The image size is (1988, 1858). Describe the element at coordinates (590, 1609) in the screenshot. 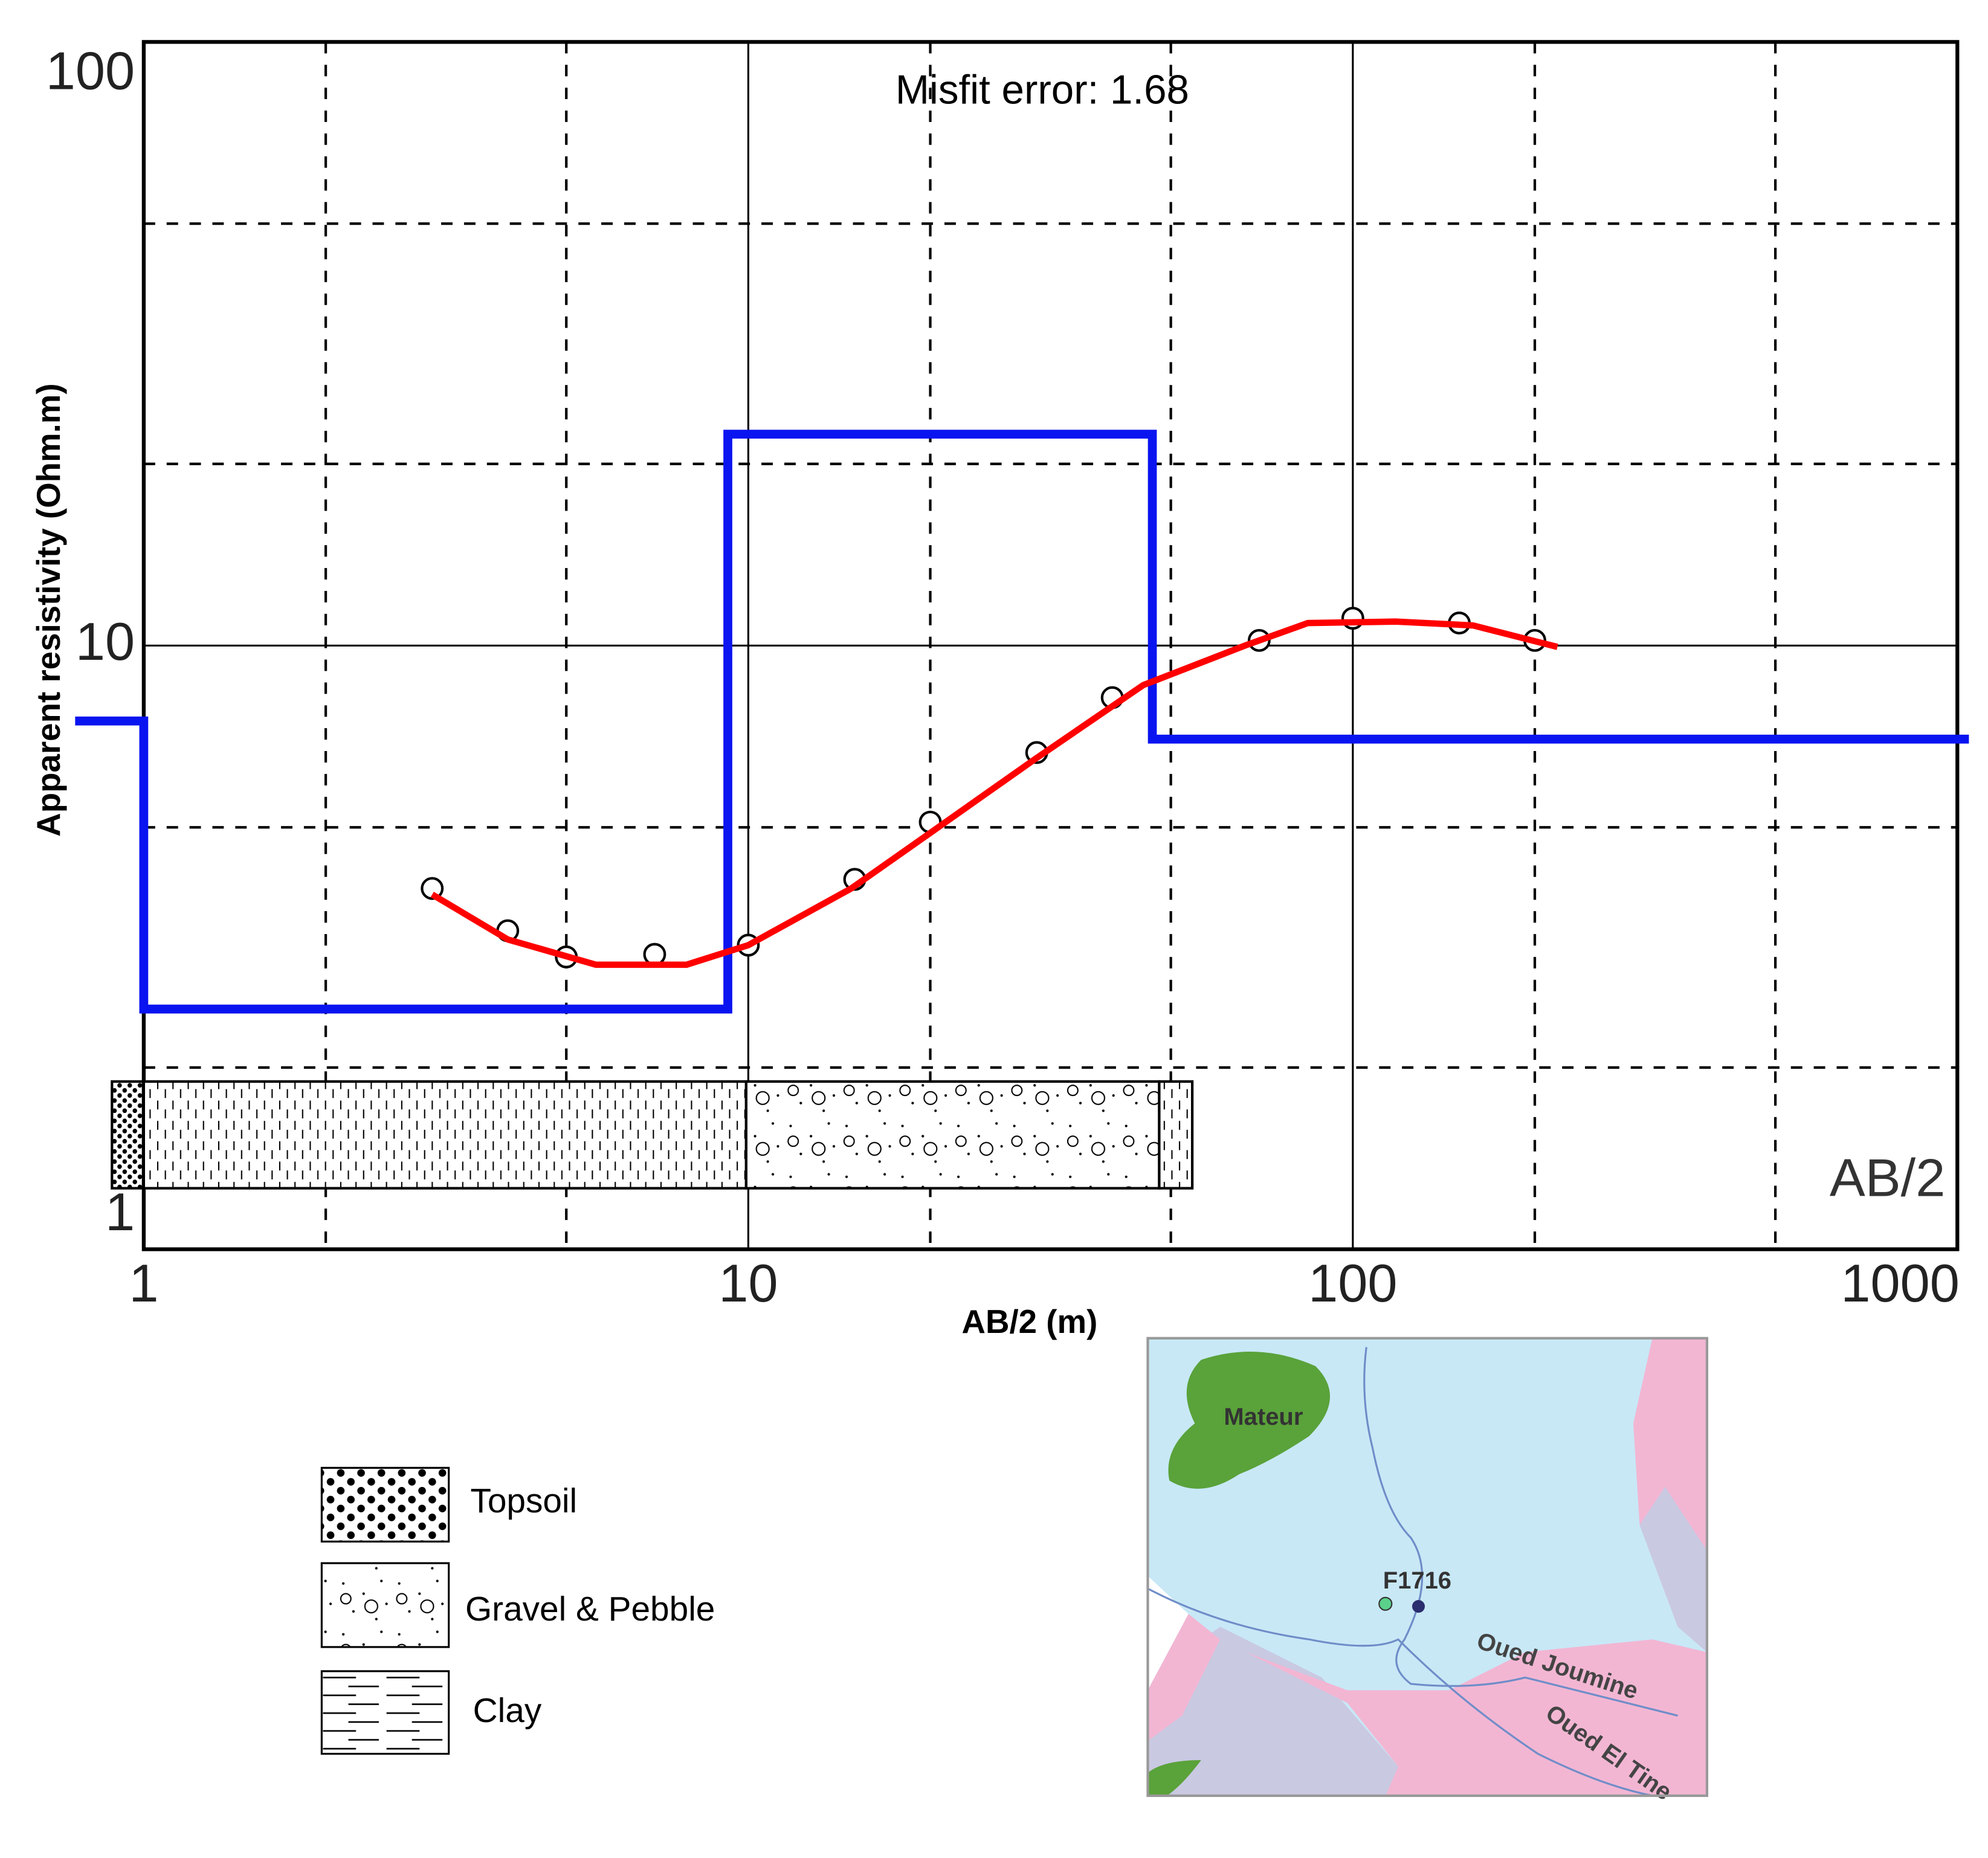

I see `legend-label: Gravel & Pebble` at that location.